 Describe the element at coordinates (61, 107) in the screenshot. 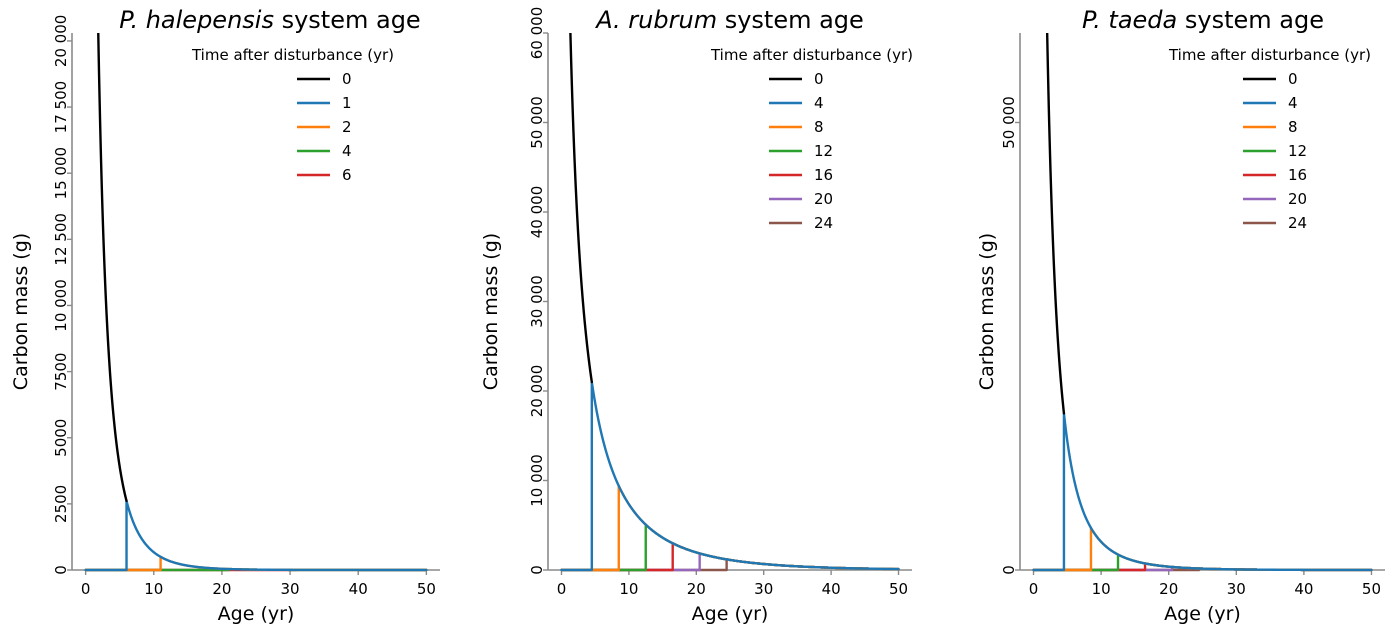

I see `y-tick-label: 17 500` at that location.